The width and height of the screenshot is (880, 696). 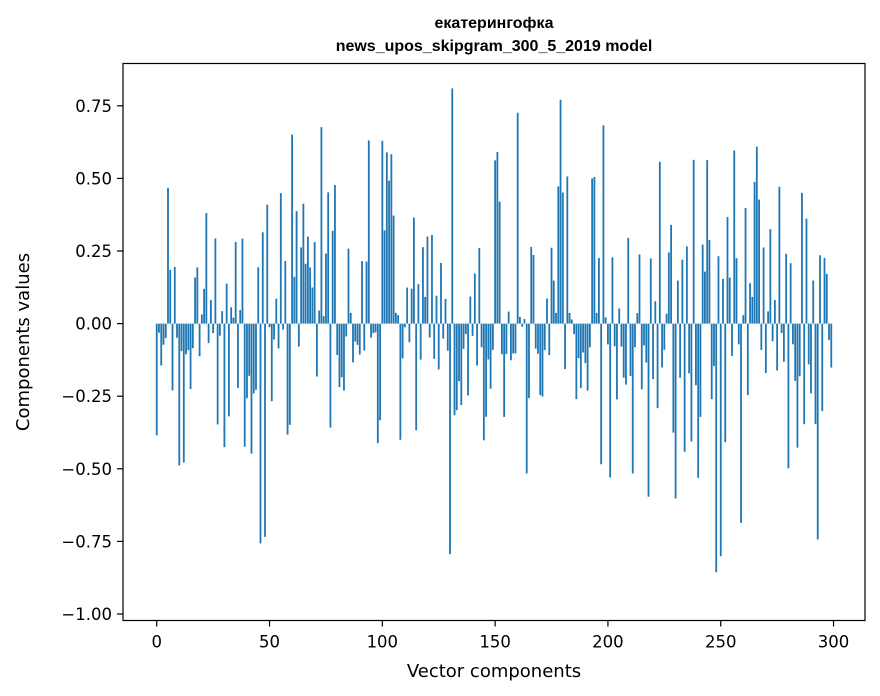 What do you see at coordinates (86, 614) in the screenshot?
I see `y-tick-label: −1.00` at bounding box center [86, 614].